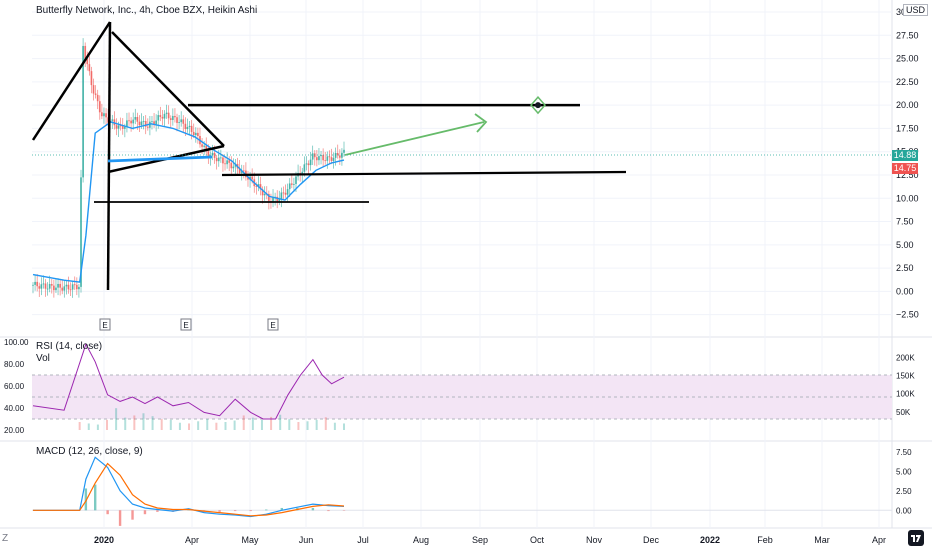 Image resolution: width=932 pixels, height=550 pixels. I want to click on target-marker-icon, so click(538, 105).